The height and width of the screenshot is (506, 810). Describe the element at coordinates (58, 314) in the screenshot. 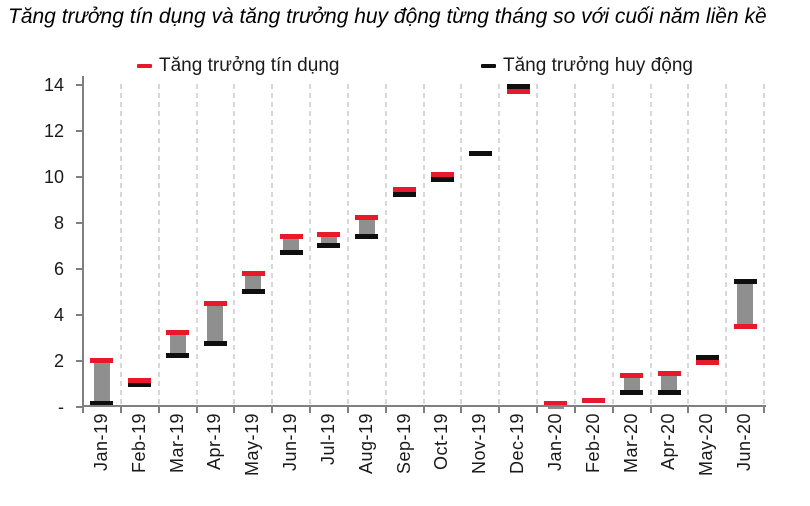

I see `y-axis-label: 4` at that location.